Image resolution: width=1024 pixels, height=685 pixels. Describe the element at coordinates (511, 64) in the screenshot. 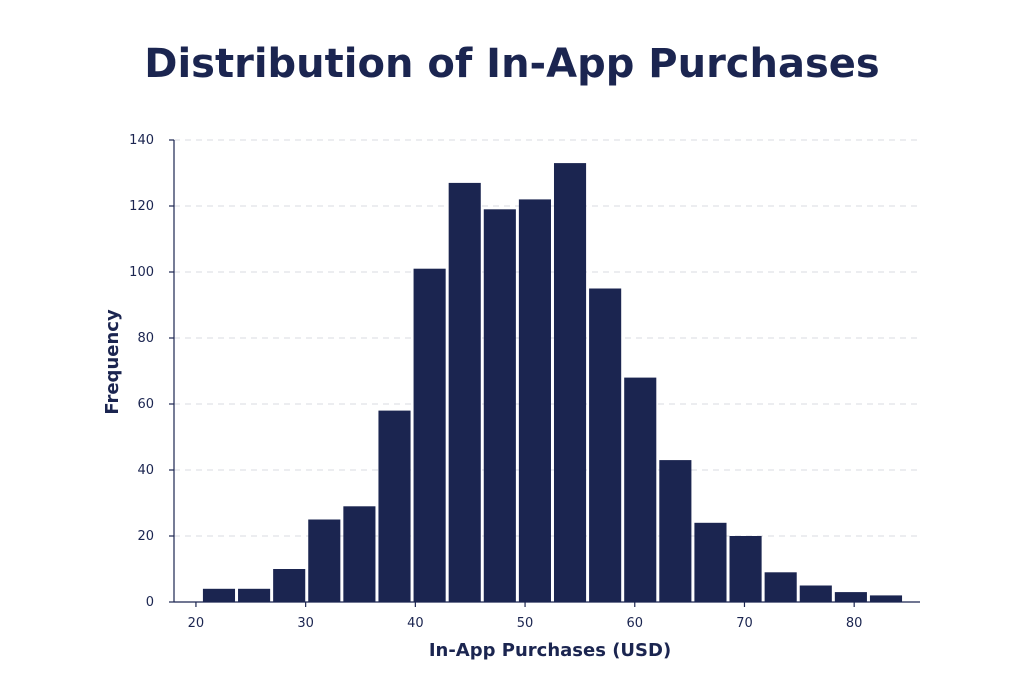

I see `chart-title: Distribution of In-App Purchases` at that location.